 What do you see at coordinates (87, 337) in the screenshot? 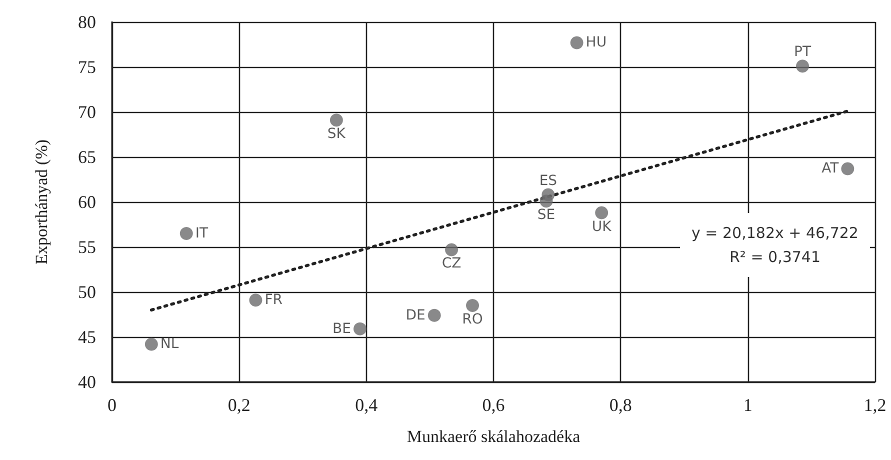
I see `y-tick-label: 45` at bounding box center [87, 337].